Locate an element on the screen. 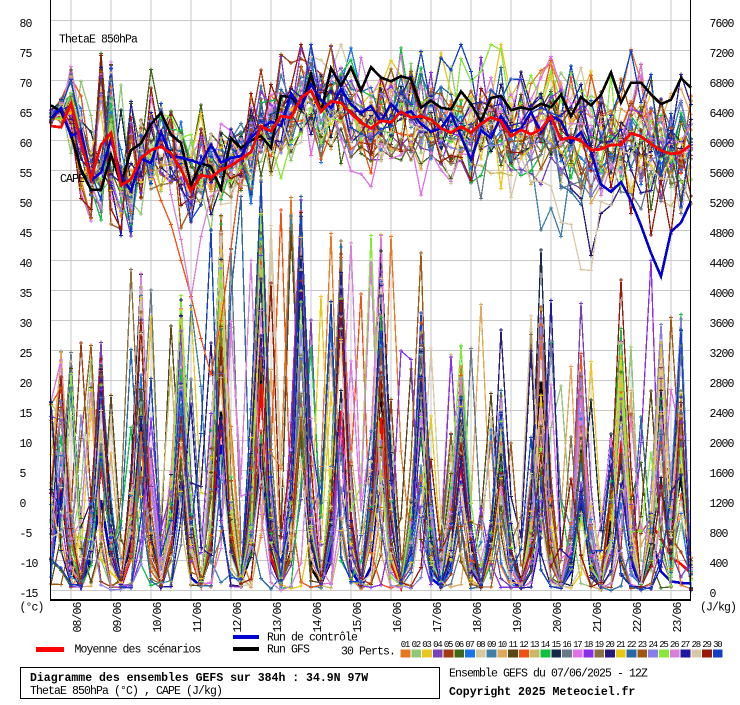  svg-text: 5600 is located at coordinates (722, 174).